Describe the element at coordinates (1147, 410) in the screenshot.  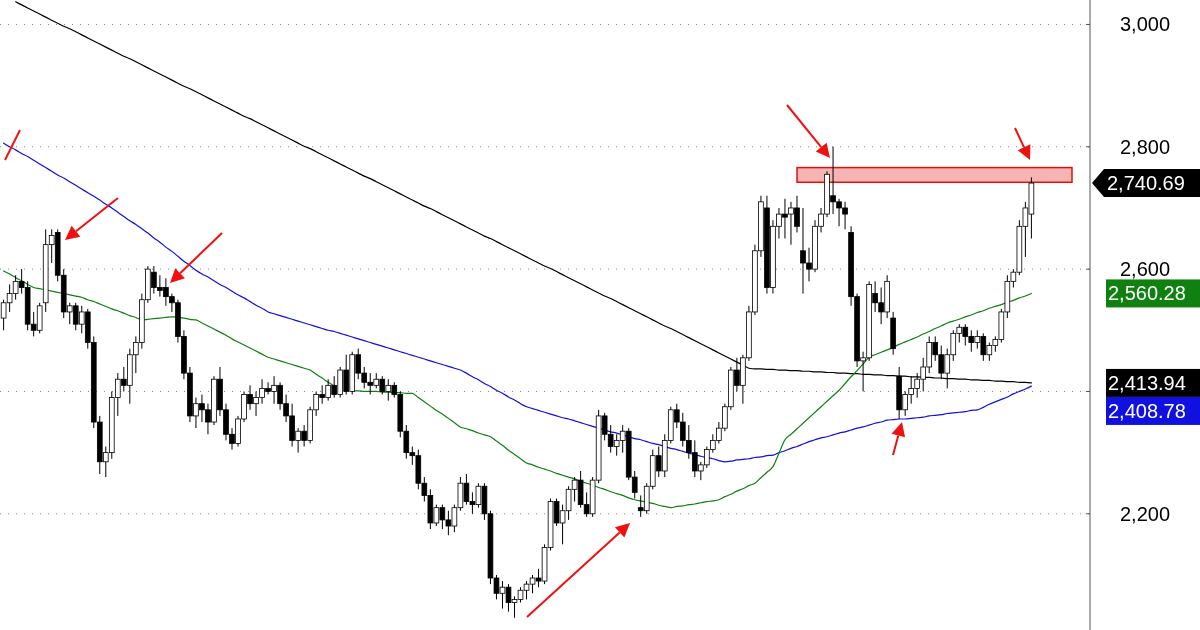
I see `text: 2,408.78` at that location.